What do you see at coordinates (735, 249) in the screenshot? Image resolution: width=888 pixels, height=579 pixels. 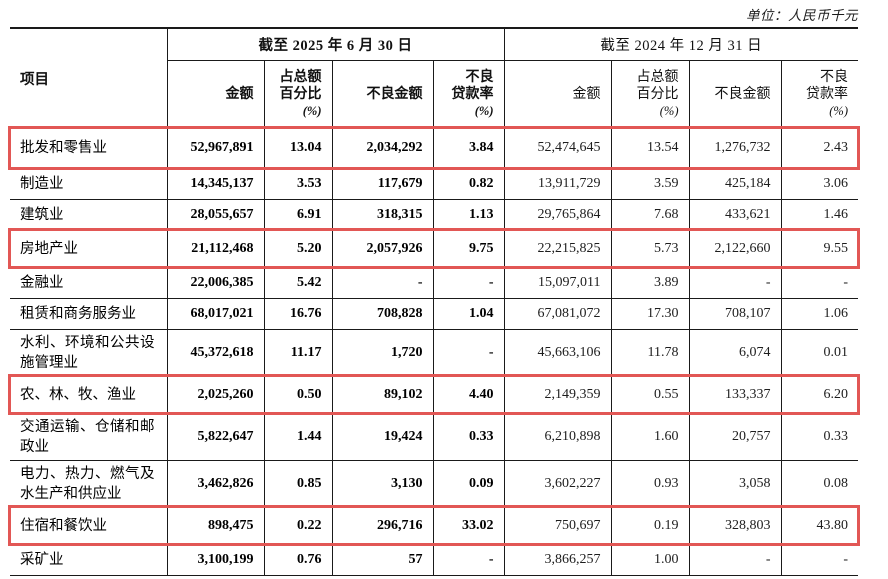 I see `npl-amount-2024: 2,122,660` at bounding box center [735, 249].